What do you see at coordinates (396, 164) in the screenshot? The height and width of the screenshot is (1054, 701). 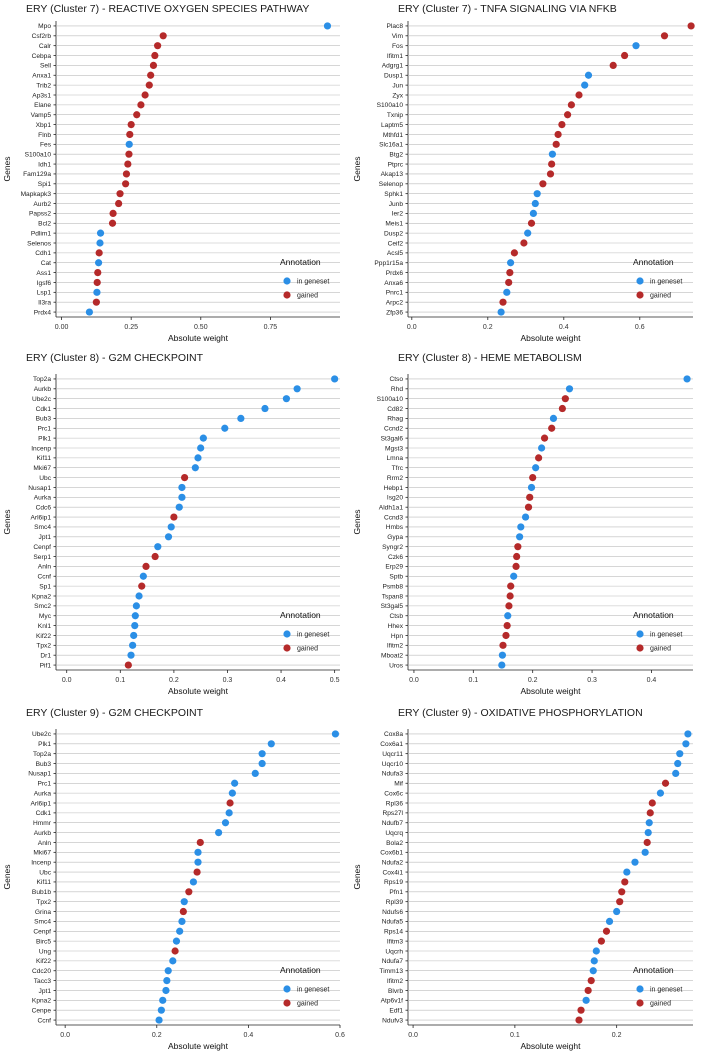 I see `gene-label: Ptprc` at bounding box center [396, 164].